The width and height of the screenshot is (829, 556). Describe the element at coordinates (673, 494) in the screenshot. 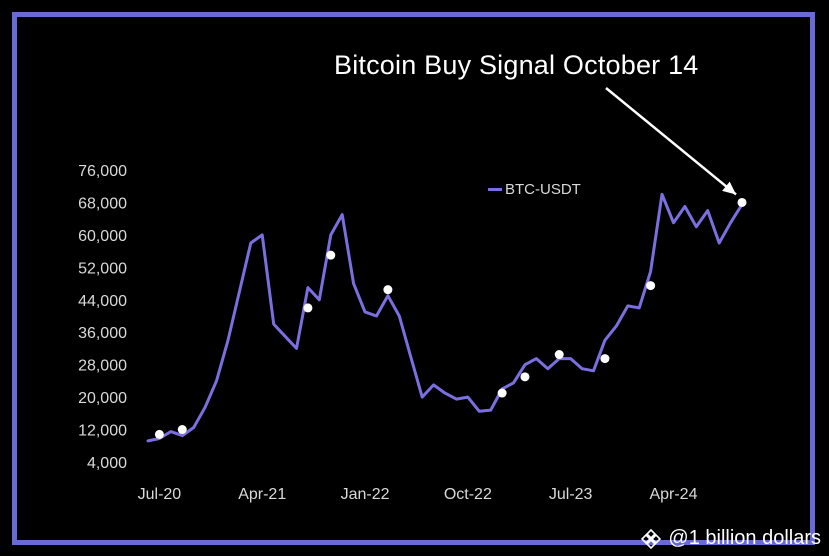

I see `x-tick-label: Apr-24` at that location.